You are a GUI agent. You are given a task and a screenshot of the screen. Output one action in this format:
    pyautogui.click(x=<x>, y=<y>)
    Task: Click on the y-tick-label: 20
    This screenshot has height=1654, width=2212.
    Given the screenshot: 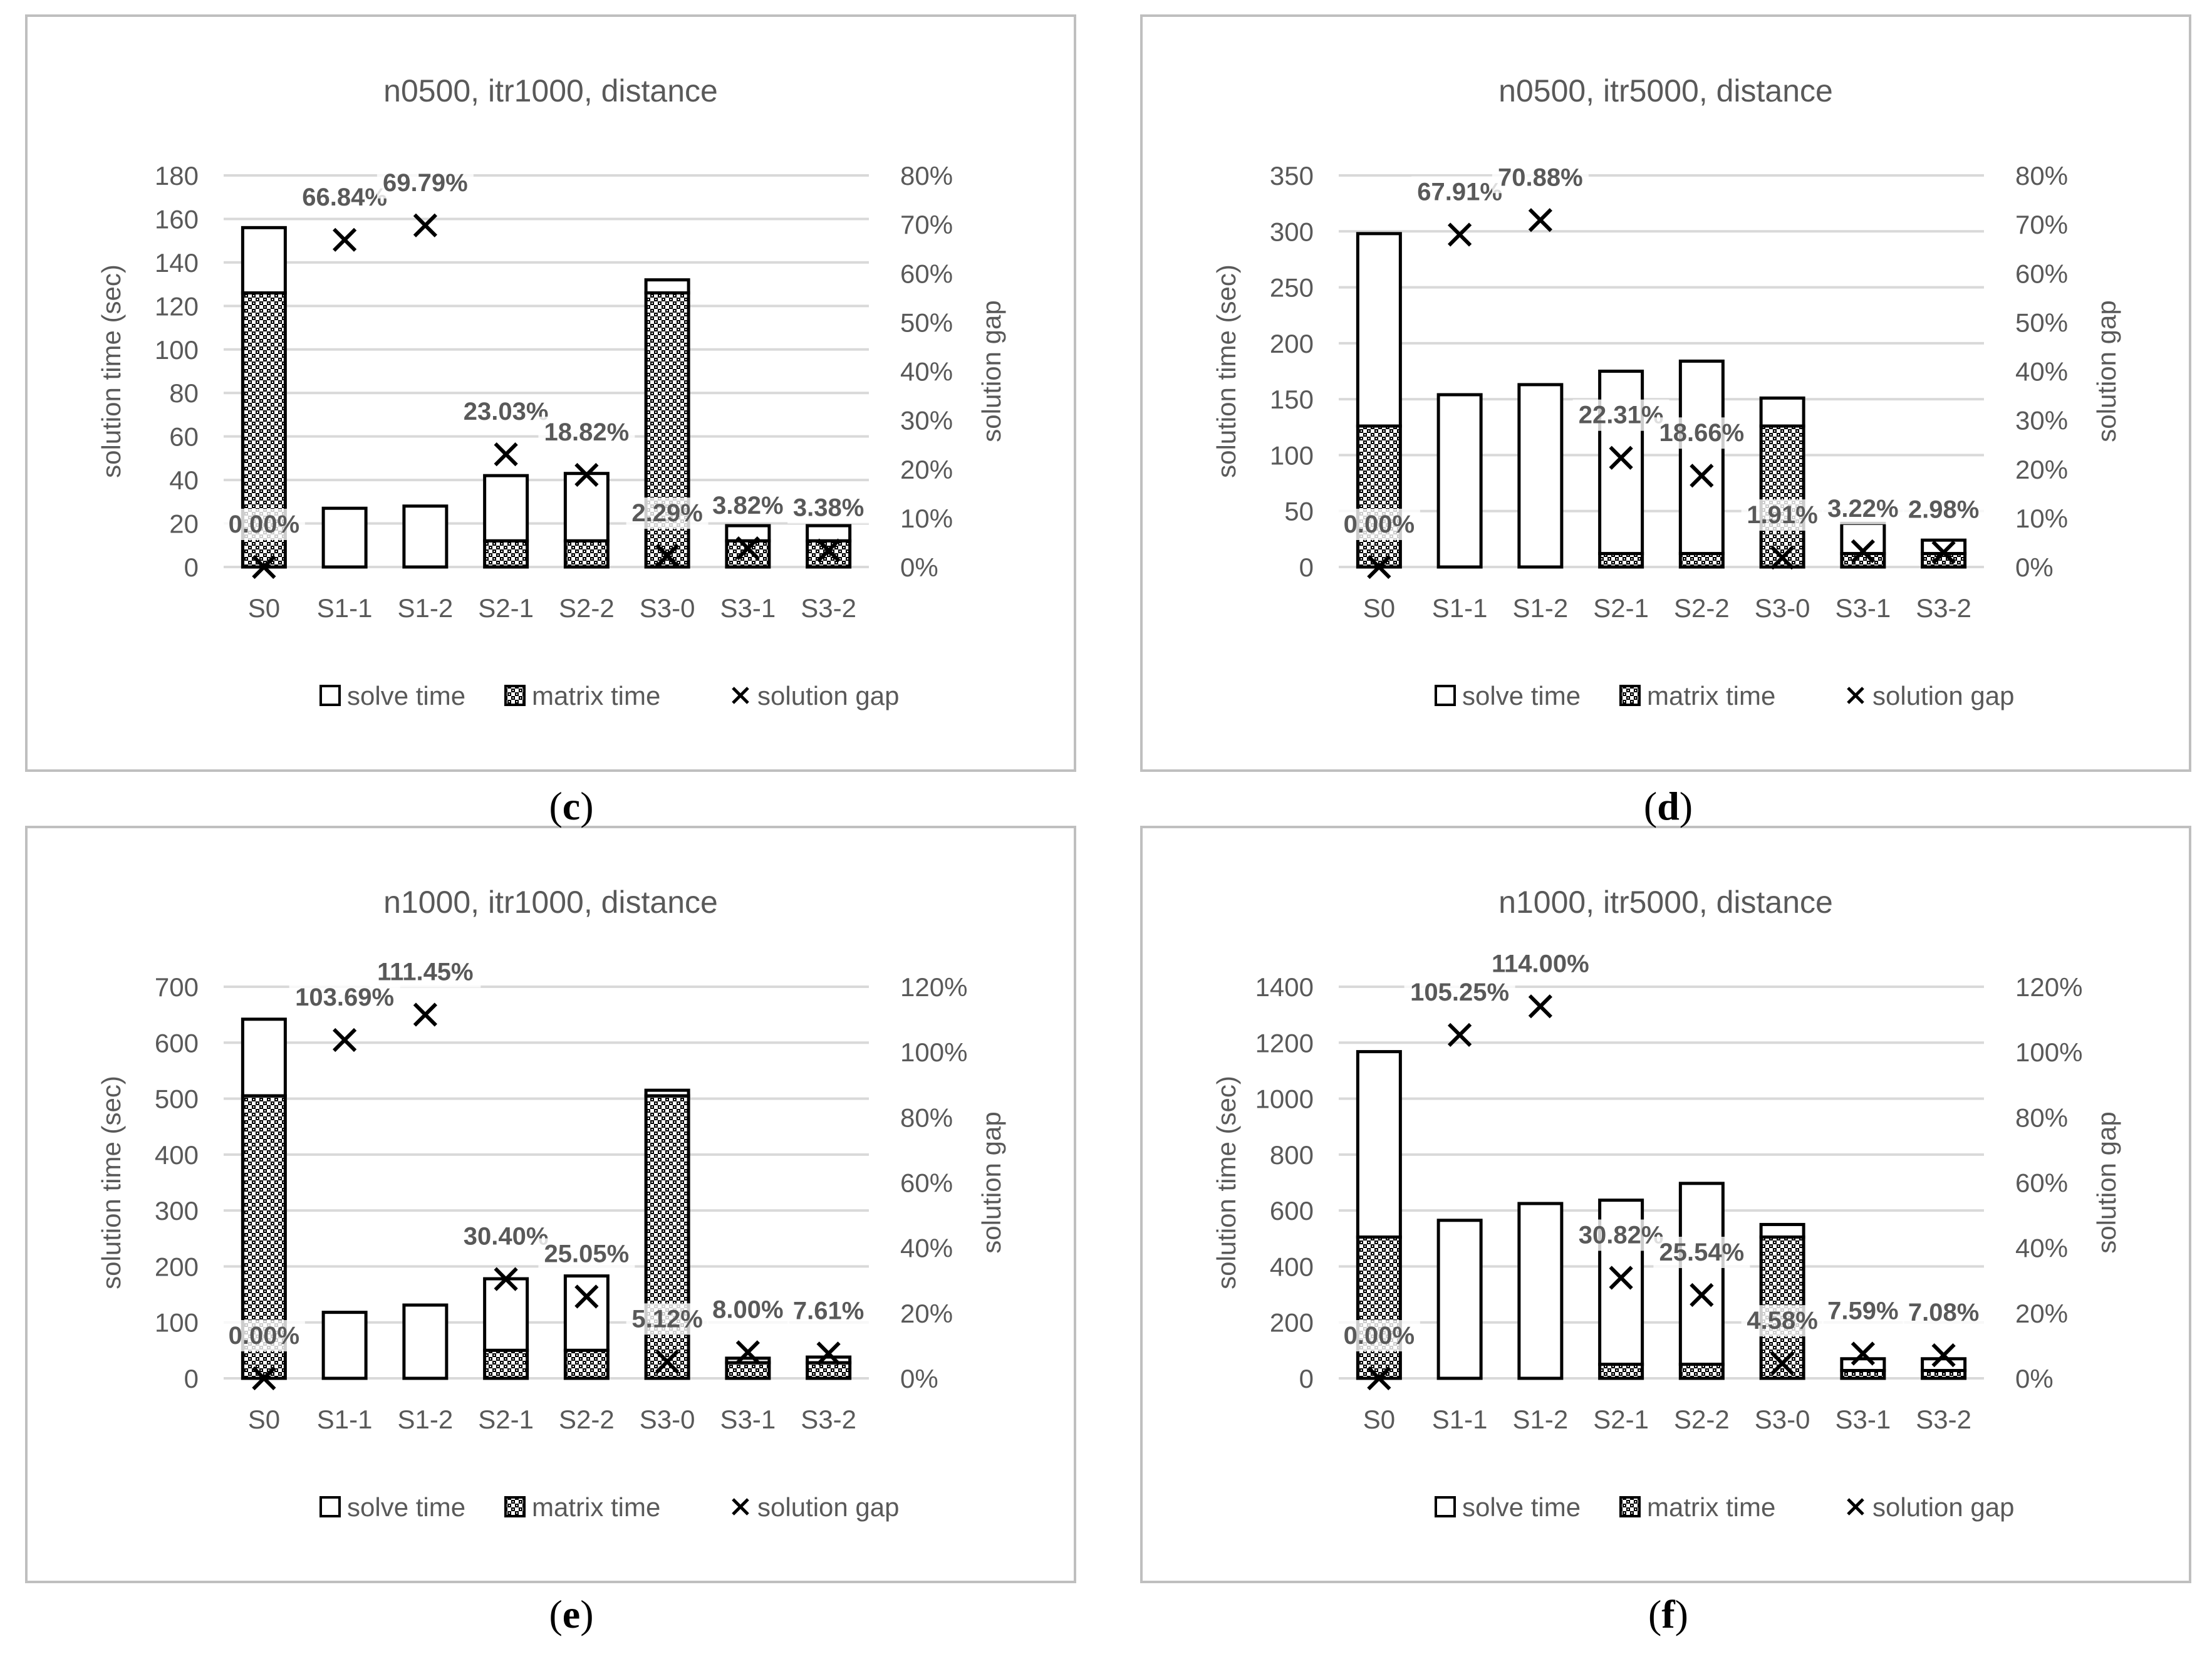 What is the action you would take?
    pyautogui.click(x=184, y=524)
    